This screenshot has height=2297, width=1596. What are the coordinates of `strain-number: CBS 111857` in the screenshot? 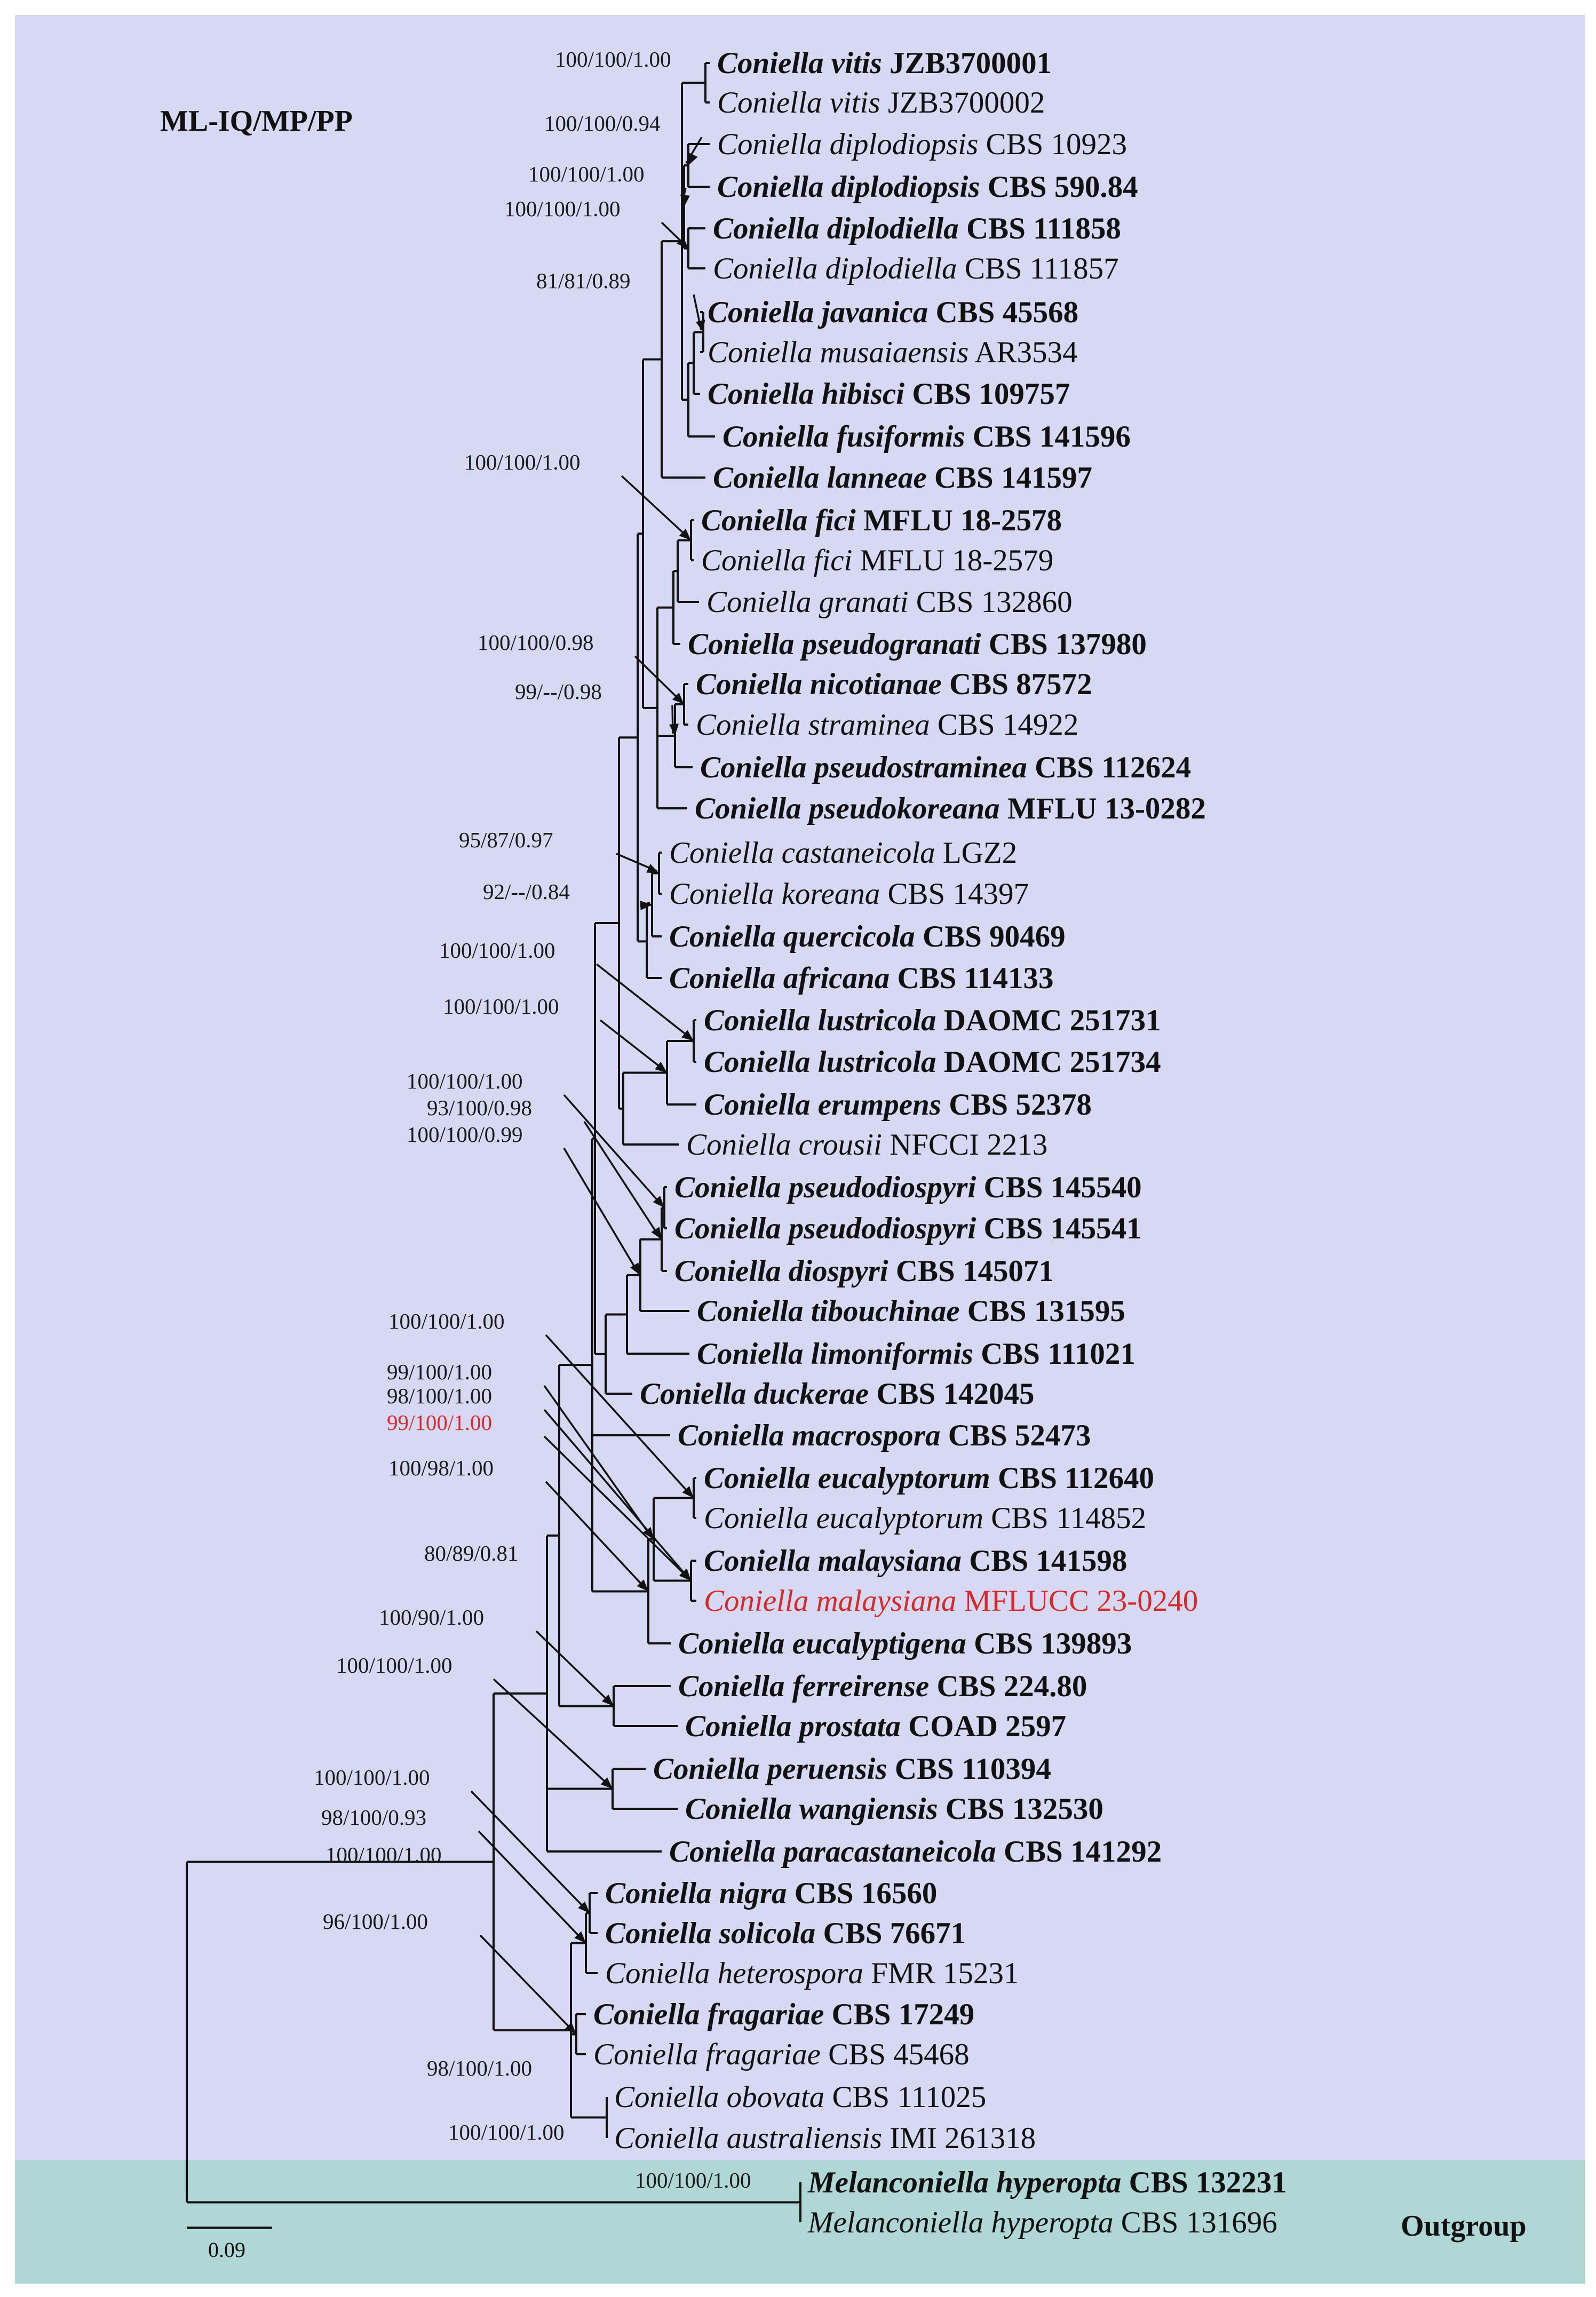 It's located at (1038, 268).